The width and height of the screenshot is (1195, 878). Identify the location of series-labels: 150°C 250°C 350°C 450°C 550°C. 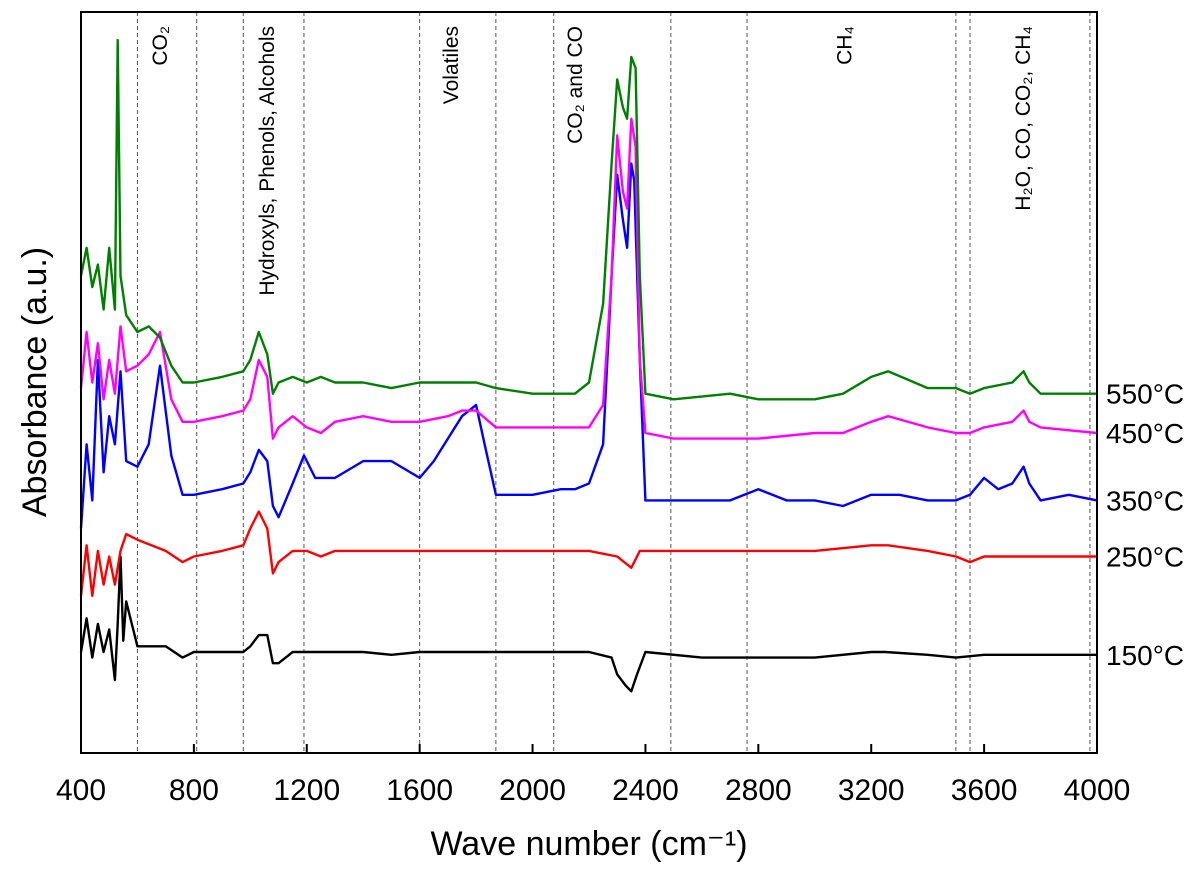
(1145, 525).